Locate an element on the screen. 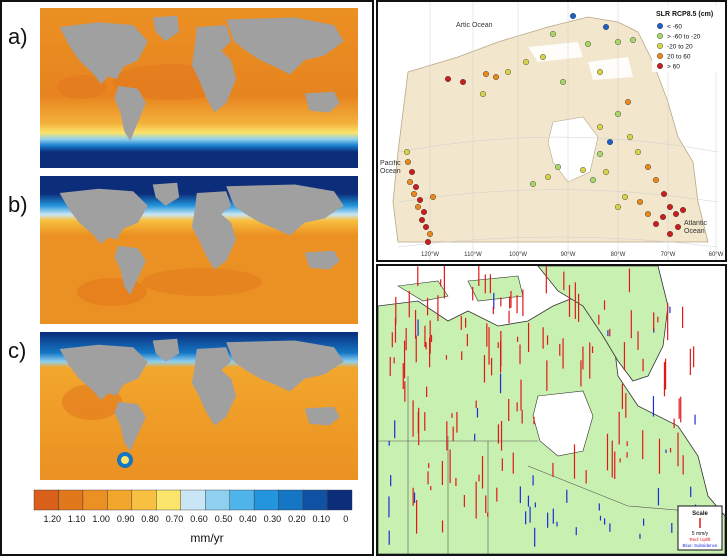 The image size is (727, 556). legend-item-label: < -60 is located at coordinates (674, 27).